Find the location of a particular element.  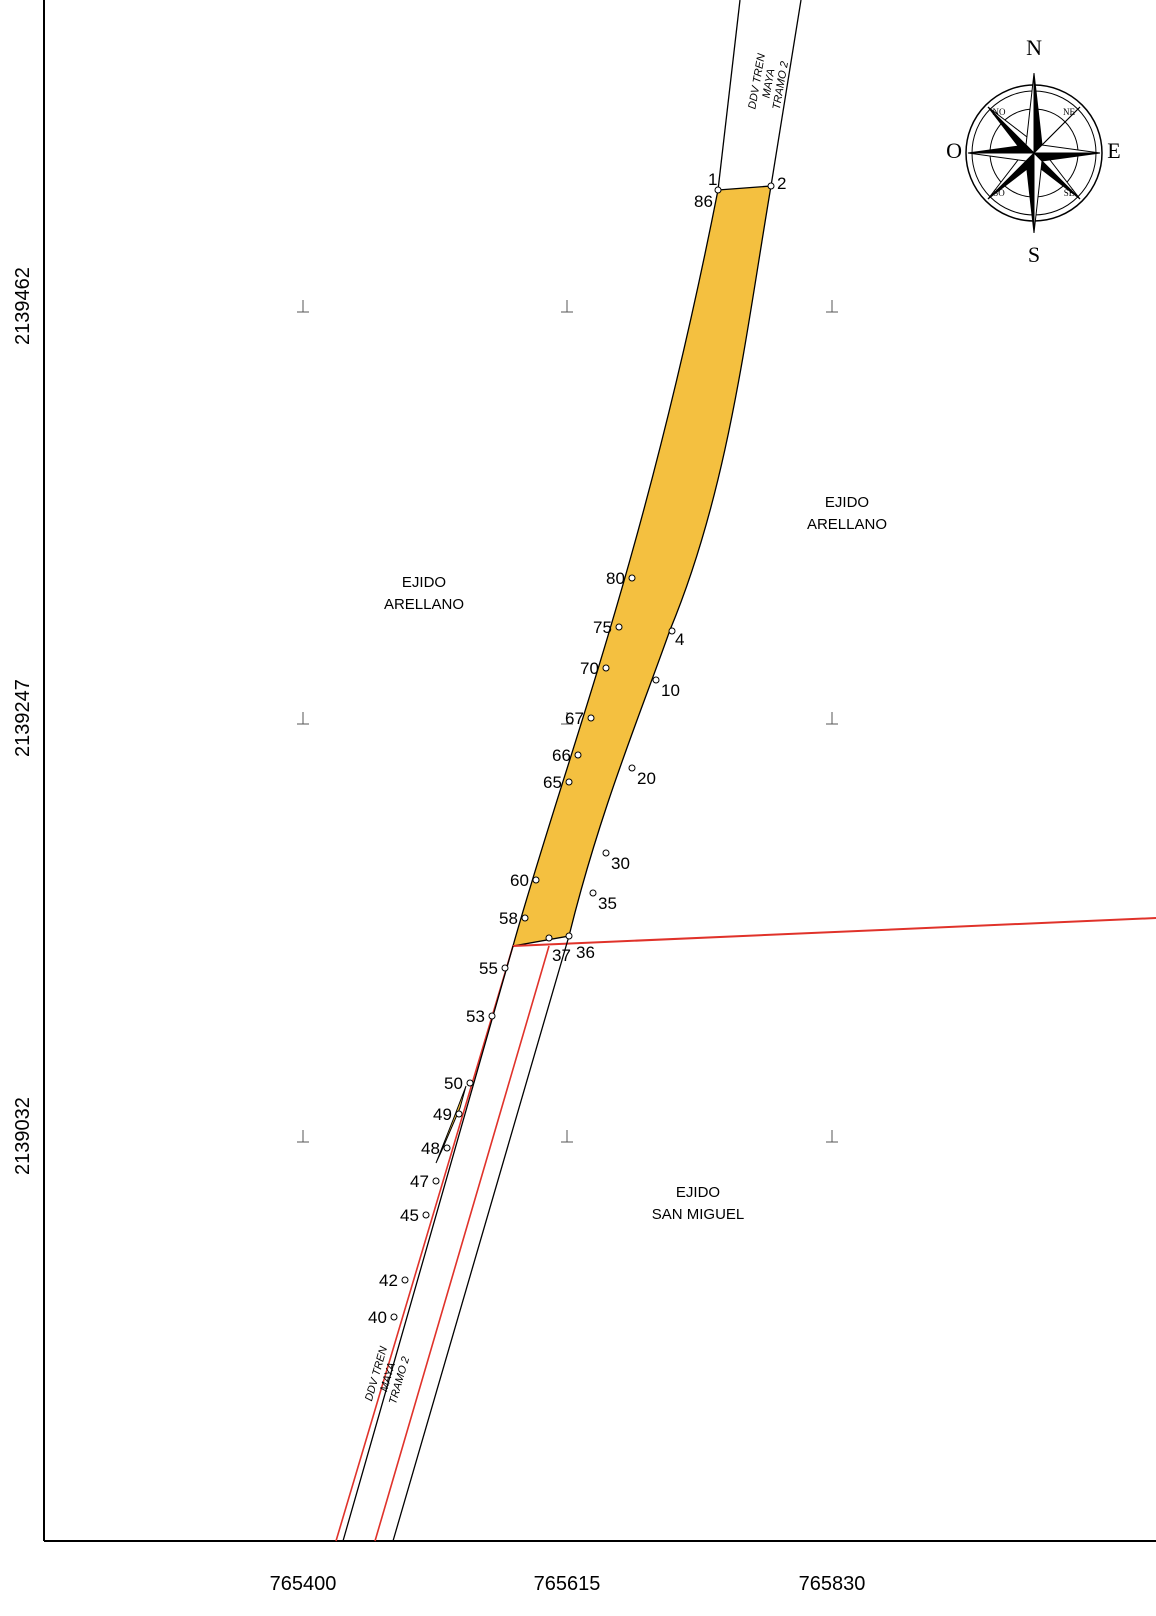

vertex-label-66: 66 is located at coordinates (561, 755).